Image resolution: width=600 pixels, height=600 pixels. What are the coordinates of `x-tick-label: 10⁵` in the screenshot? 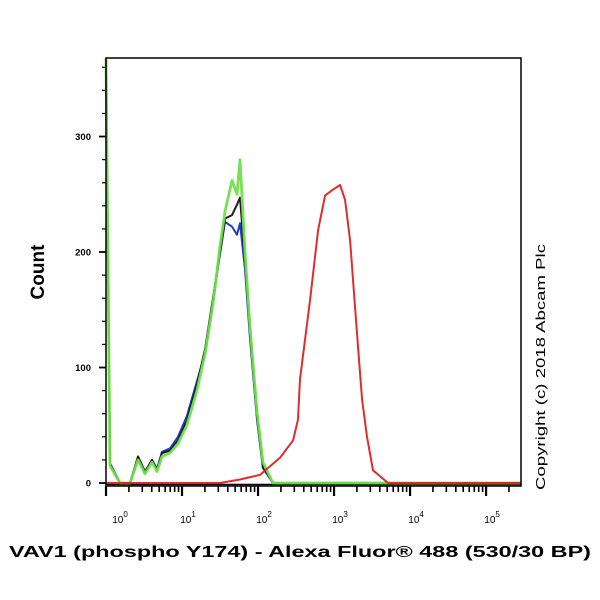 It's located at (492, 518).